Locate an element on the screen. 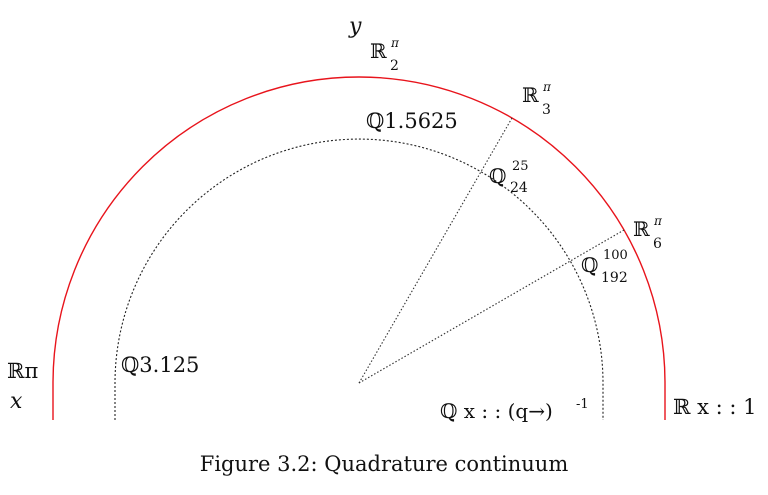 The height and width of the screenshot is (495, 768). inner-label-x-inverse: ℚ x : : (q→) -1 is located at coordinates (514, 410).